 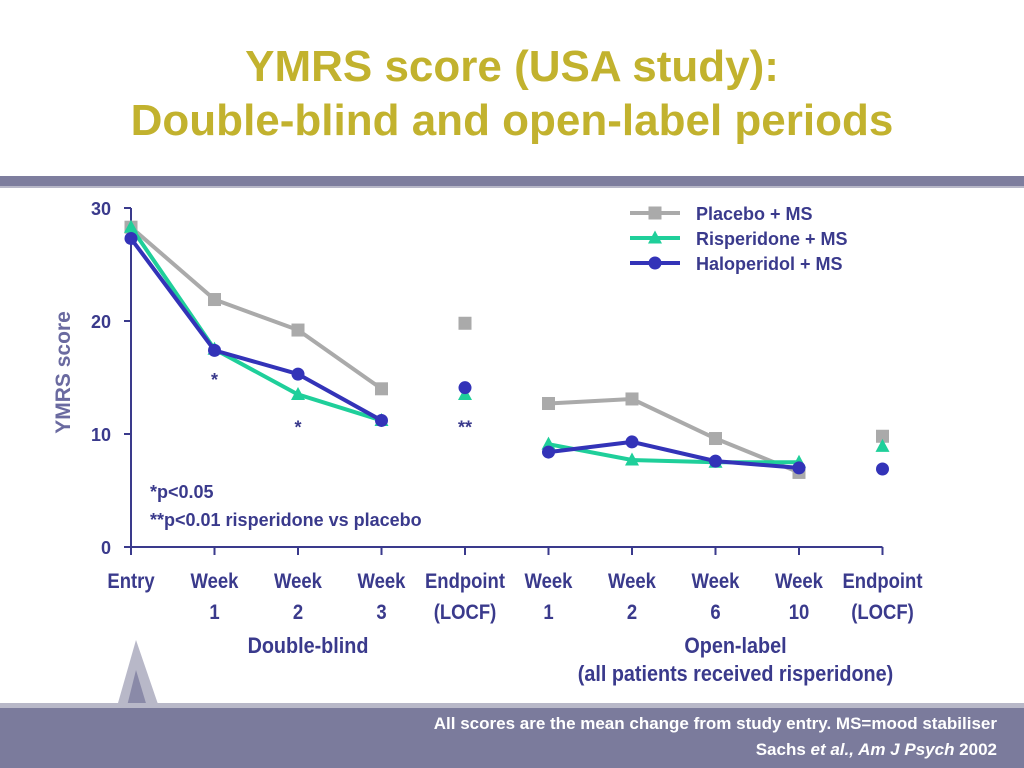 What do you see at coordinates (512, 120) in the screenshot?
I see `title-line-2: Double-blind and open-label periods` at bounding box center [512, 120].